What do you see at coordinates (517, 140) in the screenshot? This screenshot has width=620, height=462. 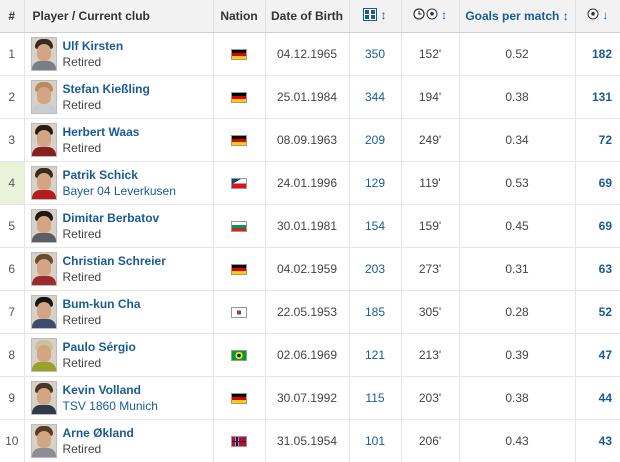 I see `goals-per-match-cell: 0.34` at bounding box center [517, 140].